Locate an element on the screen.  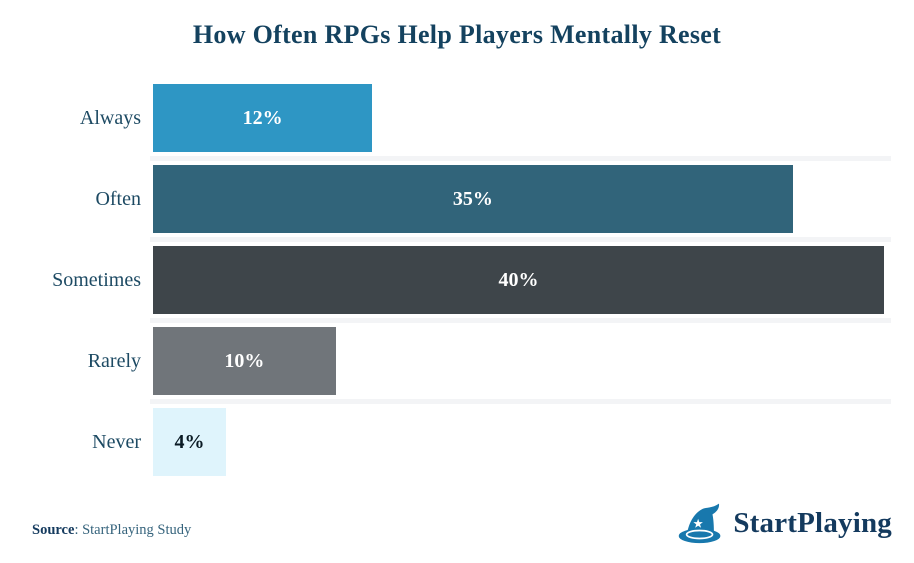
bar: 12% is located at coordinates (263, 118).